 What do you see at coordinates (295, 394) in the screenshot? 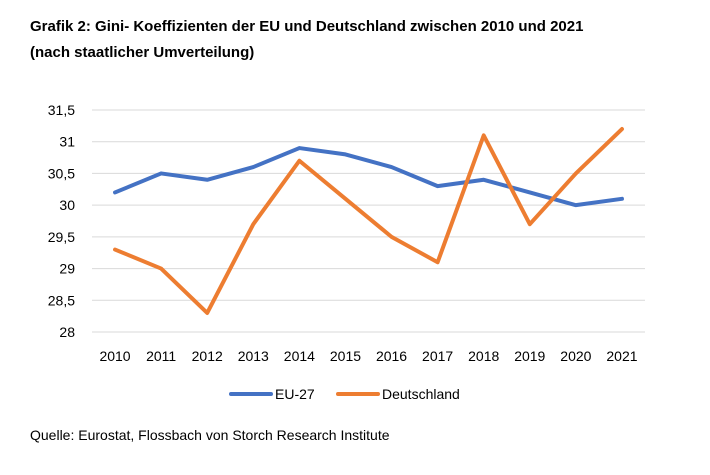
I see `legend-item-eu-27-label: EU-27` at bounding box center [295, 394].